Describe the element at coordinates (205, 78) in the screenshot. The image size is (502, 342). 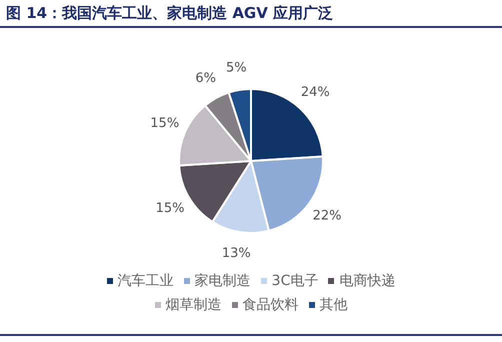
I see `data-label: 6%` at that location.